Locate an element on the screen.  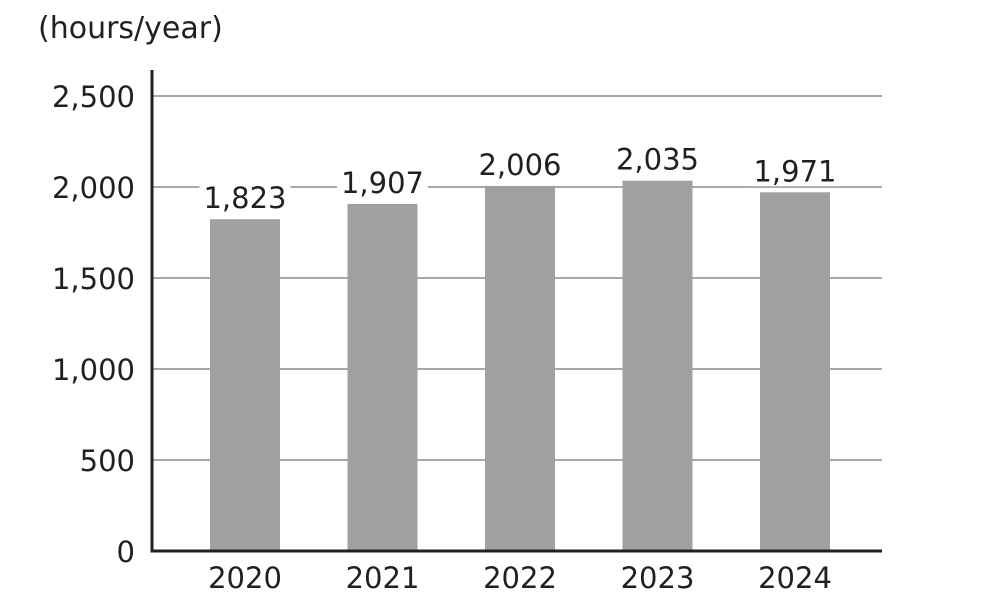
data-labels: 1,823 1,907 2,006 2,035 1,971 is located at coordinates (520, 179).